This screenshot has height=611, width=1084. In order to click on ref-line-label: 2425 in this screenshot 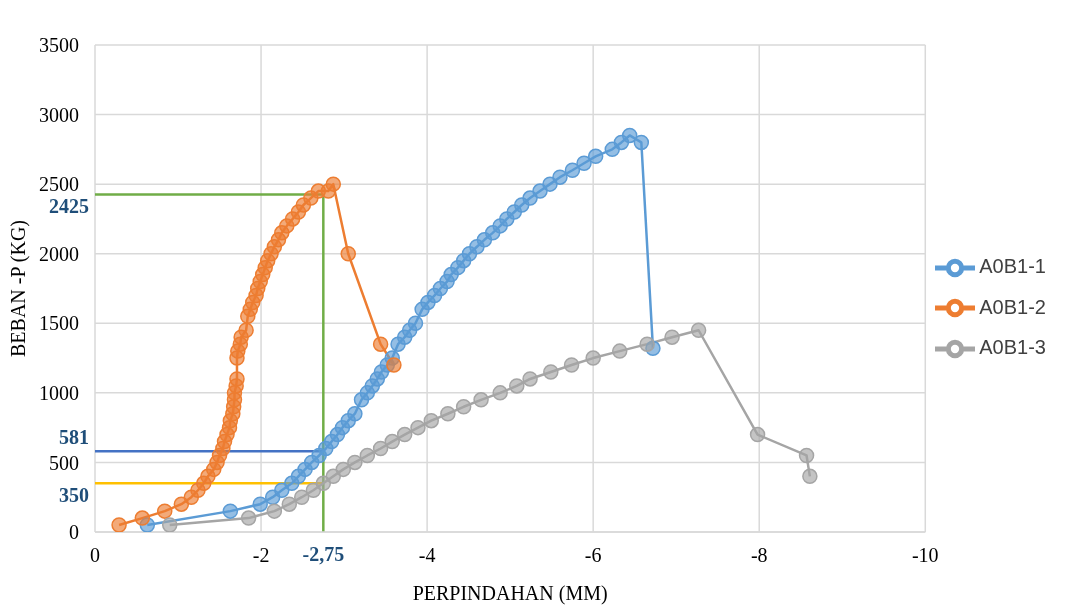, I will do `click(69, 206)`.